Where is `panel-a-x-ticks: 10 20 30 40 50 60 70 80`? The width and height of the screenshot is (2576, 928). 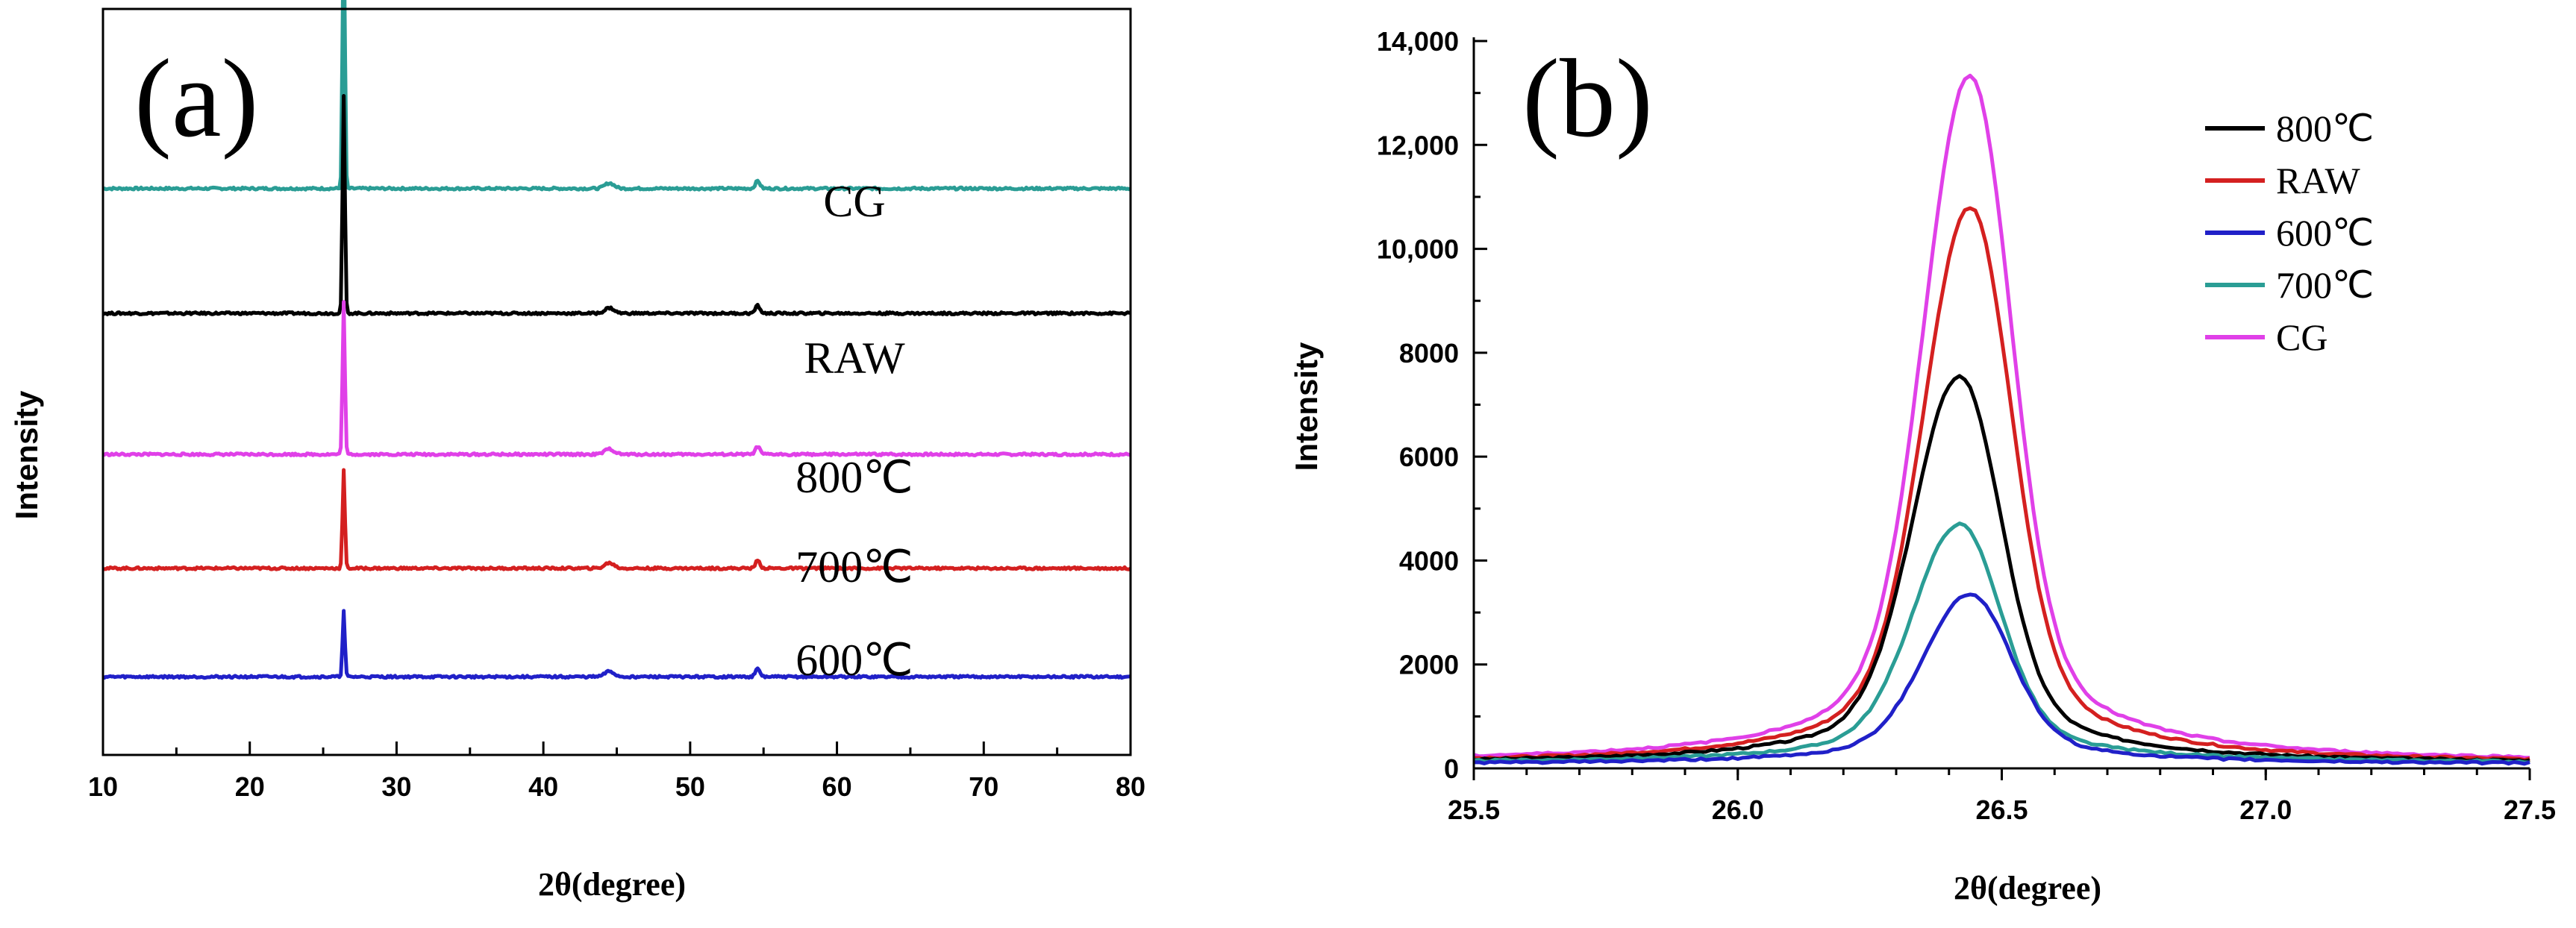
panel-a-x-ticks: 10 20 30 40 50 60 70 80 is located at coordinates (616, 772).